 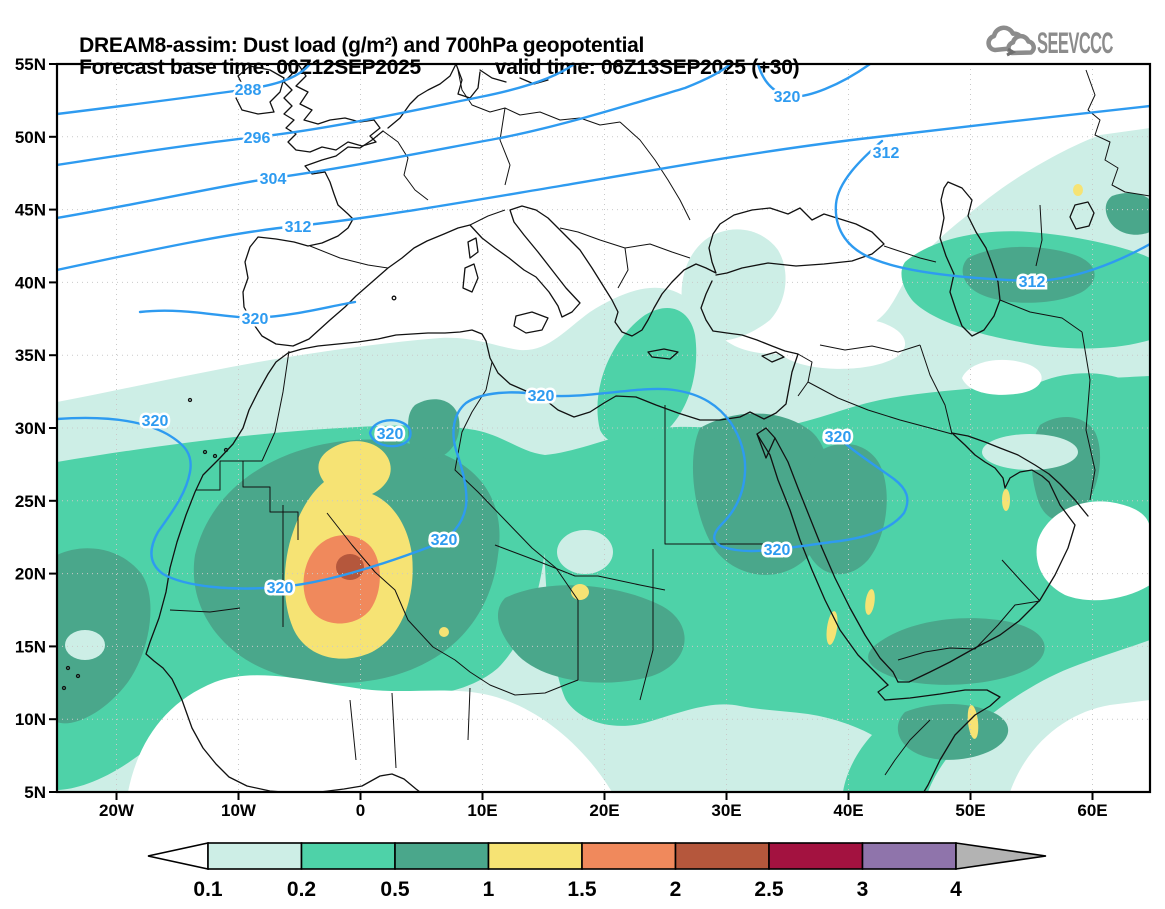 I want to click on y-tick-label: 55N, so click(x=30, y=64).